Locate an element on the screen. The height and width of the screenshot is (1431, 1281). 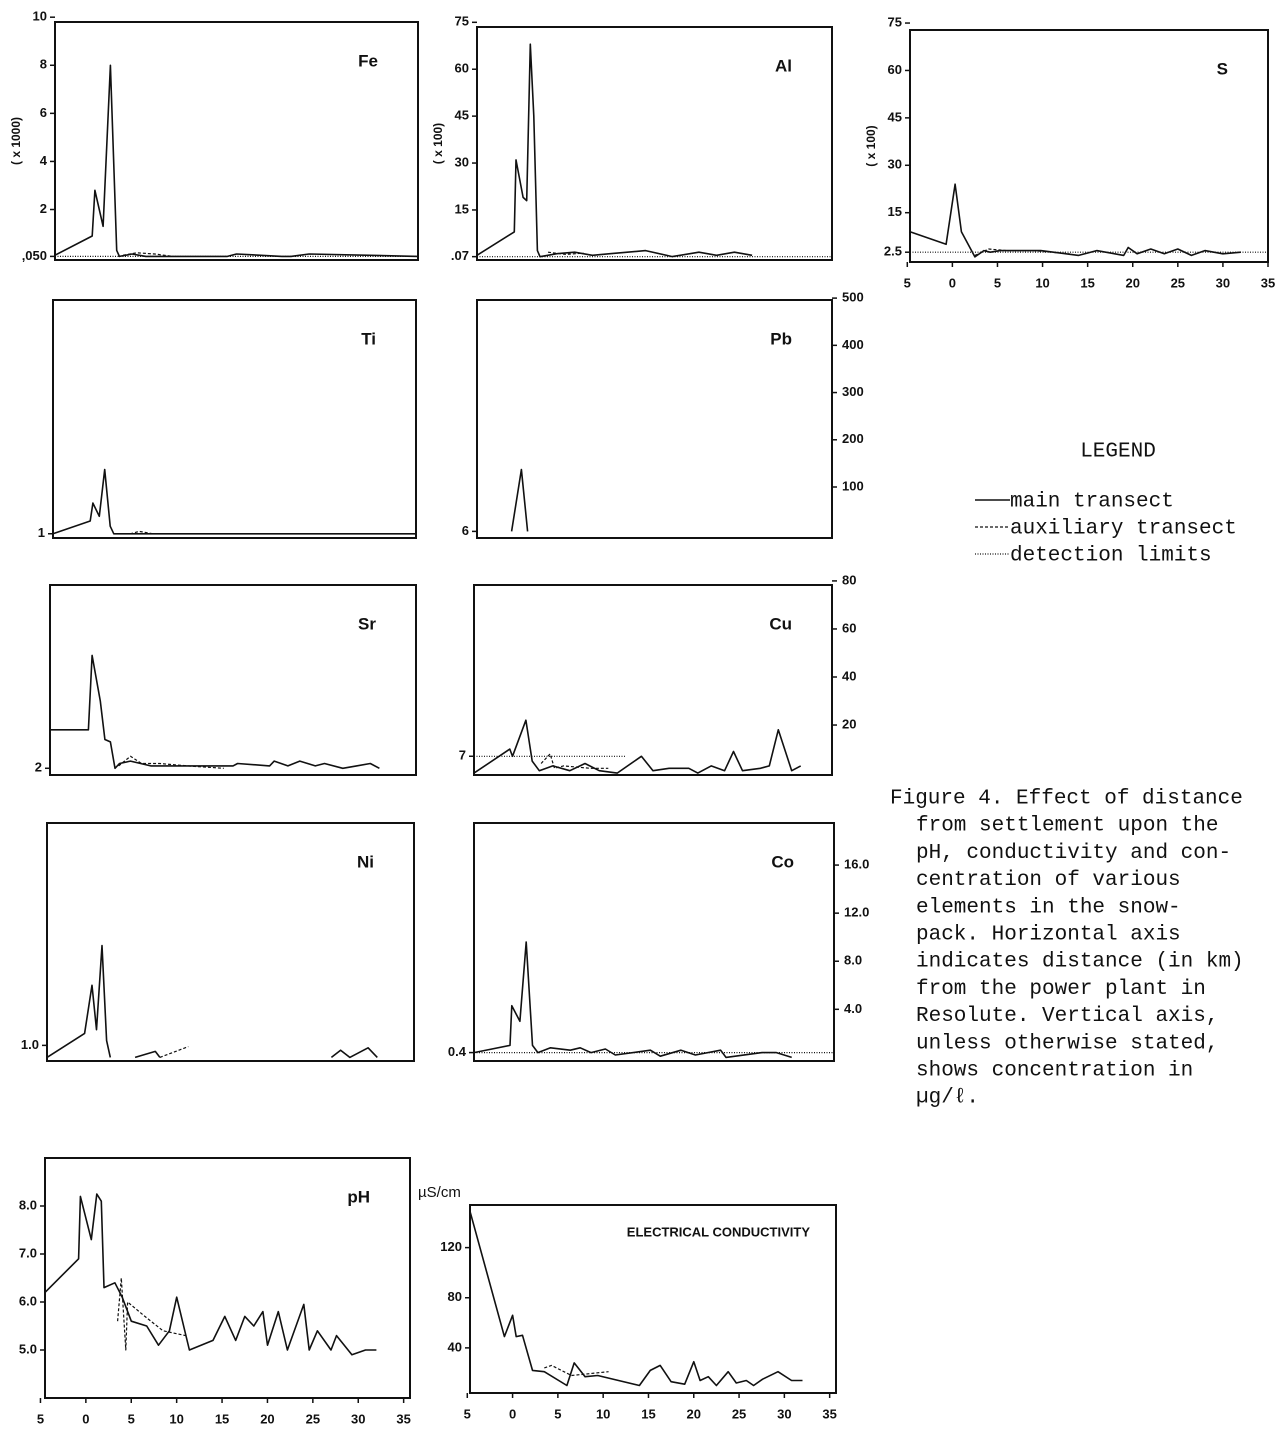
y-tick-label: 4 is located at coordinates (44, 160).